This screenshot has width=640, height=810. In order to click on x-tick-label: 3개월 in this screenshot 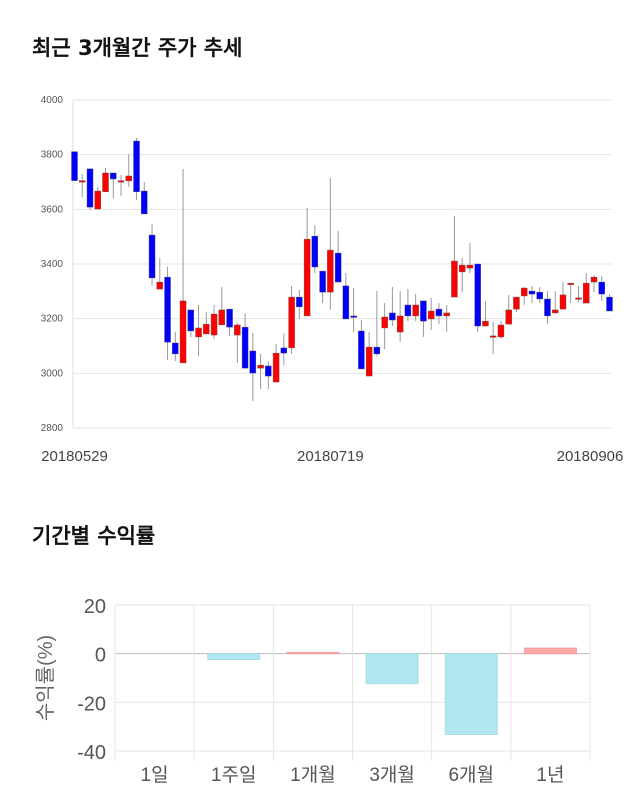, I will do `click(392, 775)`.